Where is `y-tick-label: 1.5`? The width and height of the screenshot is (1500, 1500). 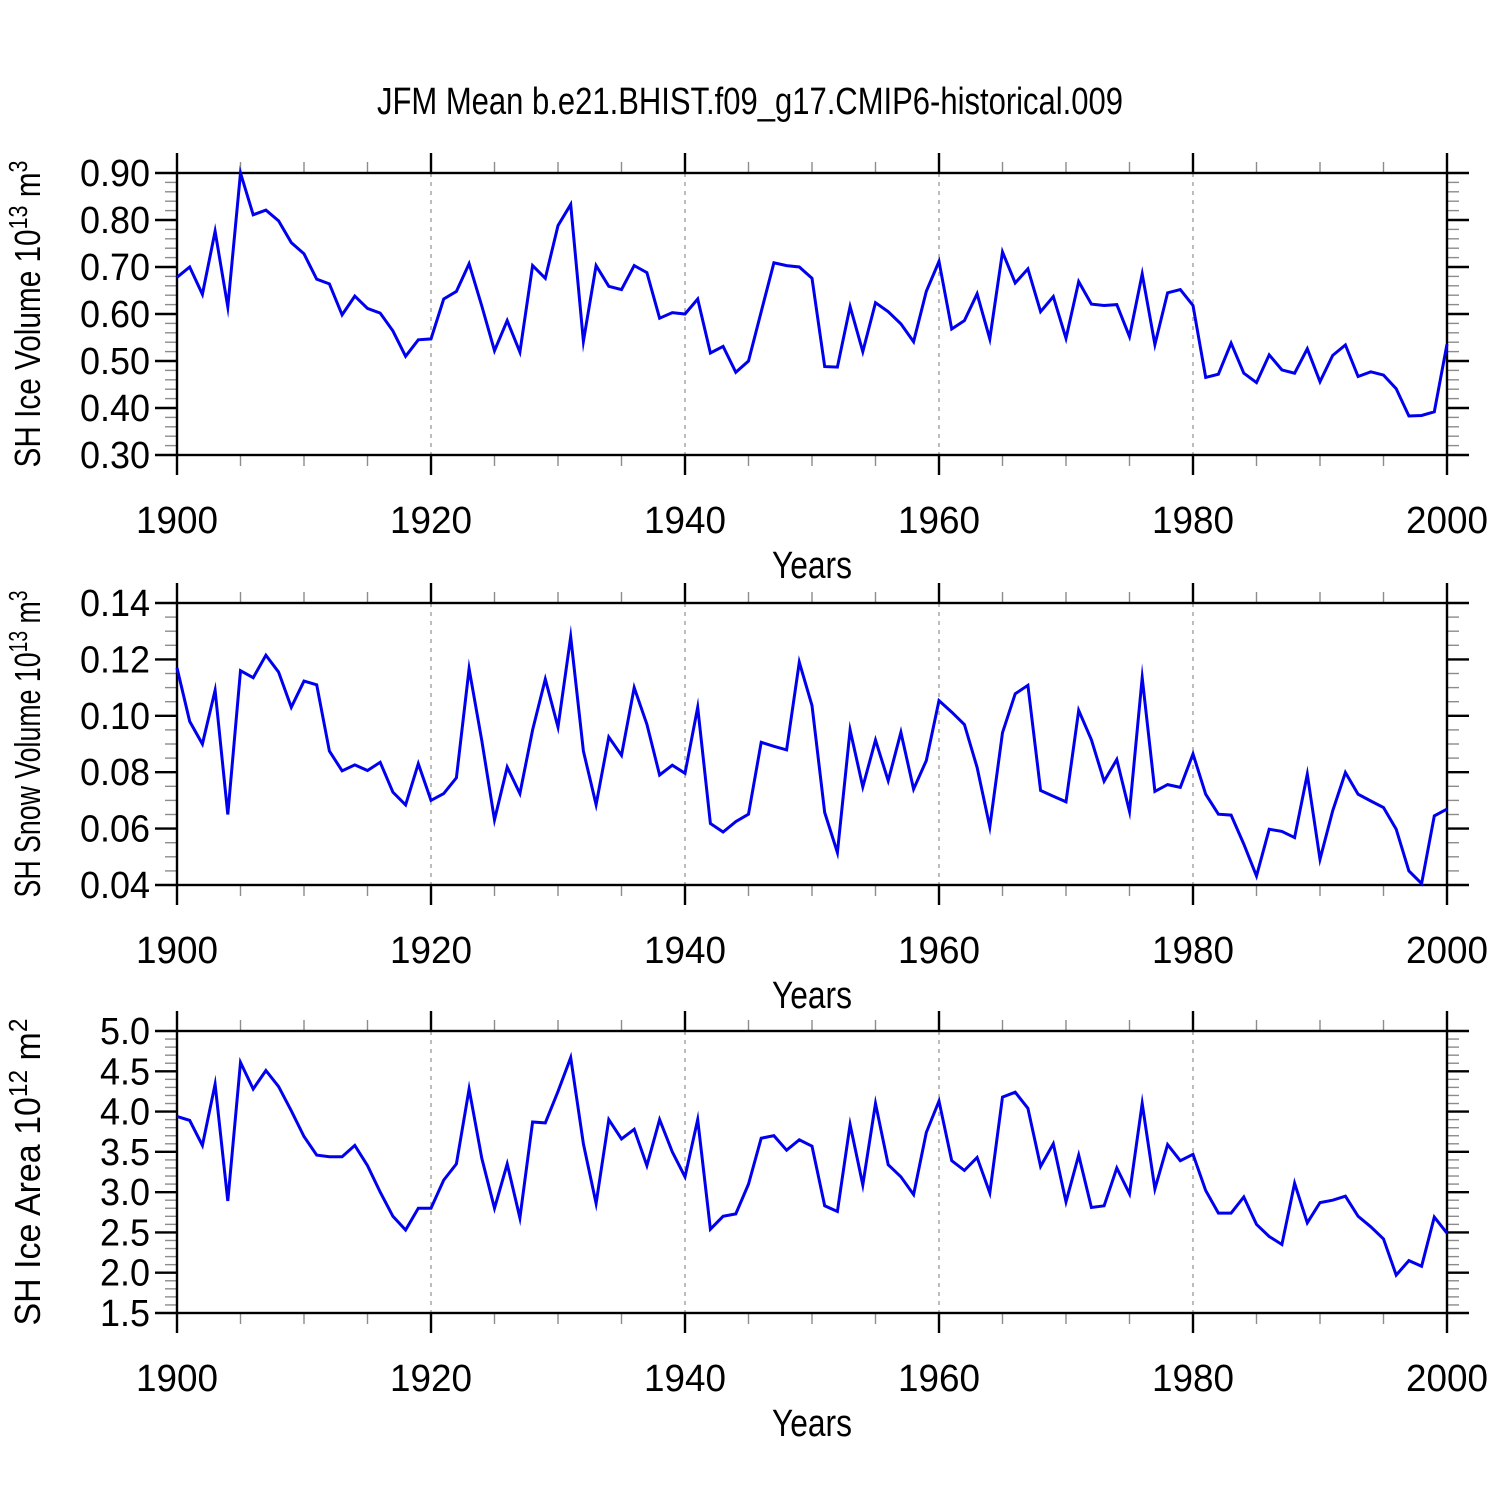 y-tick-label: 1.5 is located at coordinates (125, 1314).